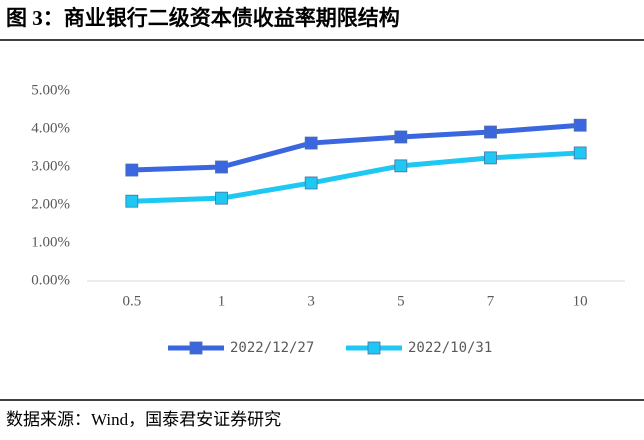 The image size is (644, 440). I want to click on y-tick-label: 0.00%, so click(50, 280).